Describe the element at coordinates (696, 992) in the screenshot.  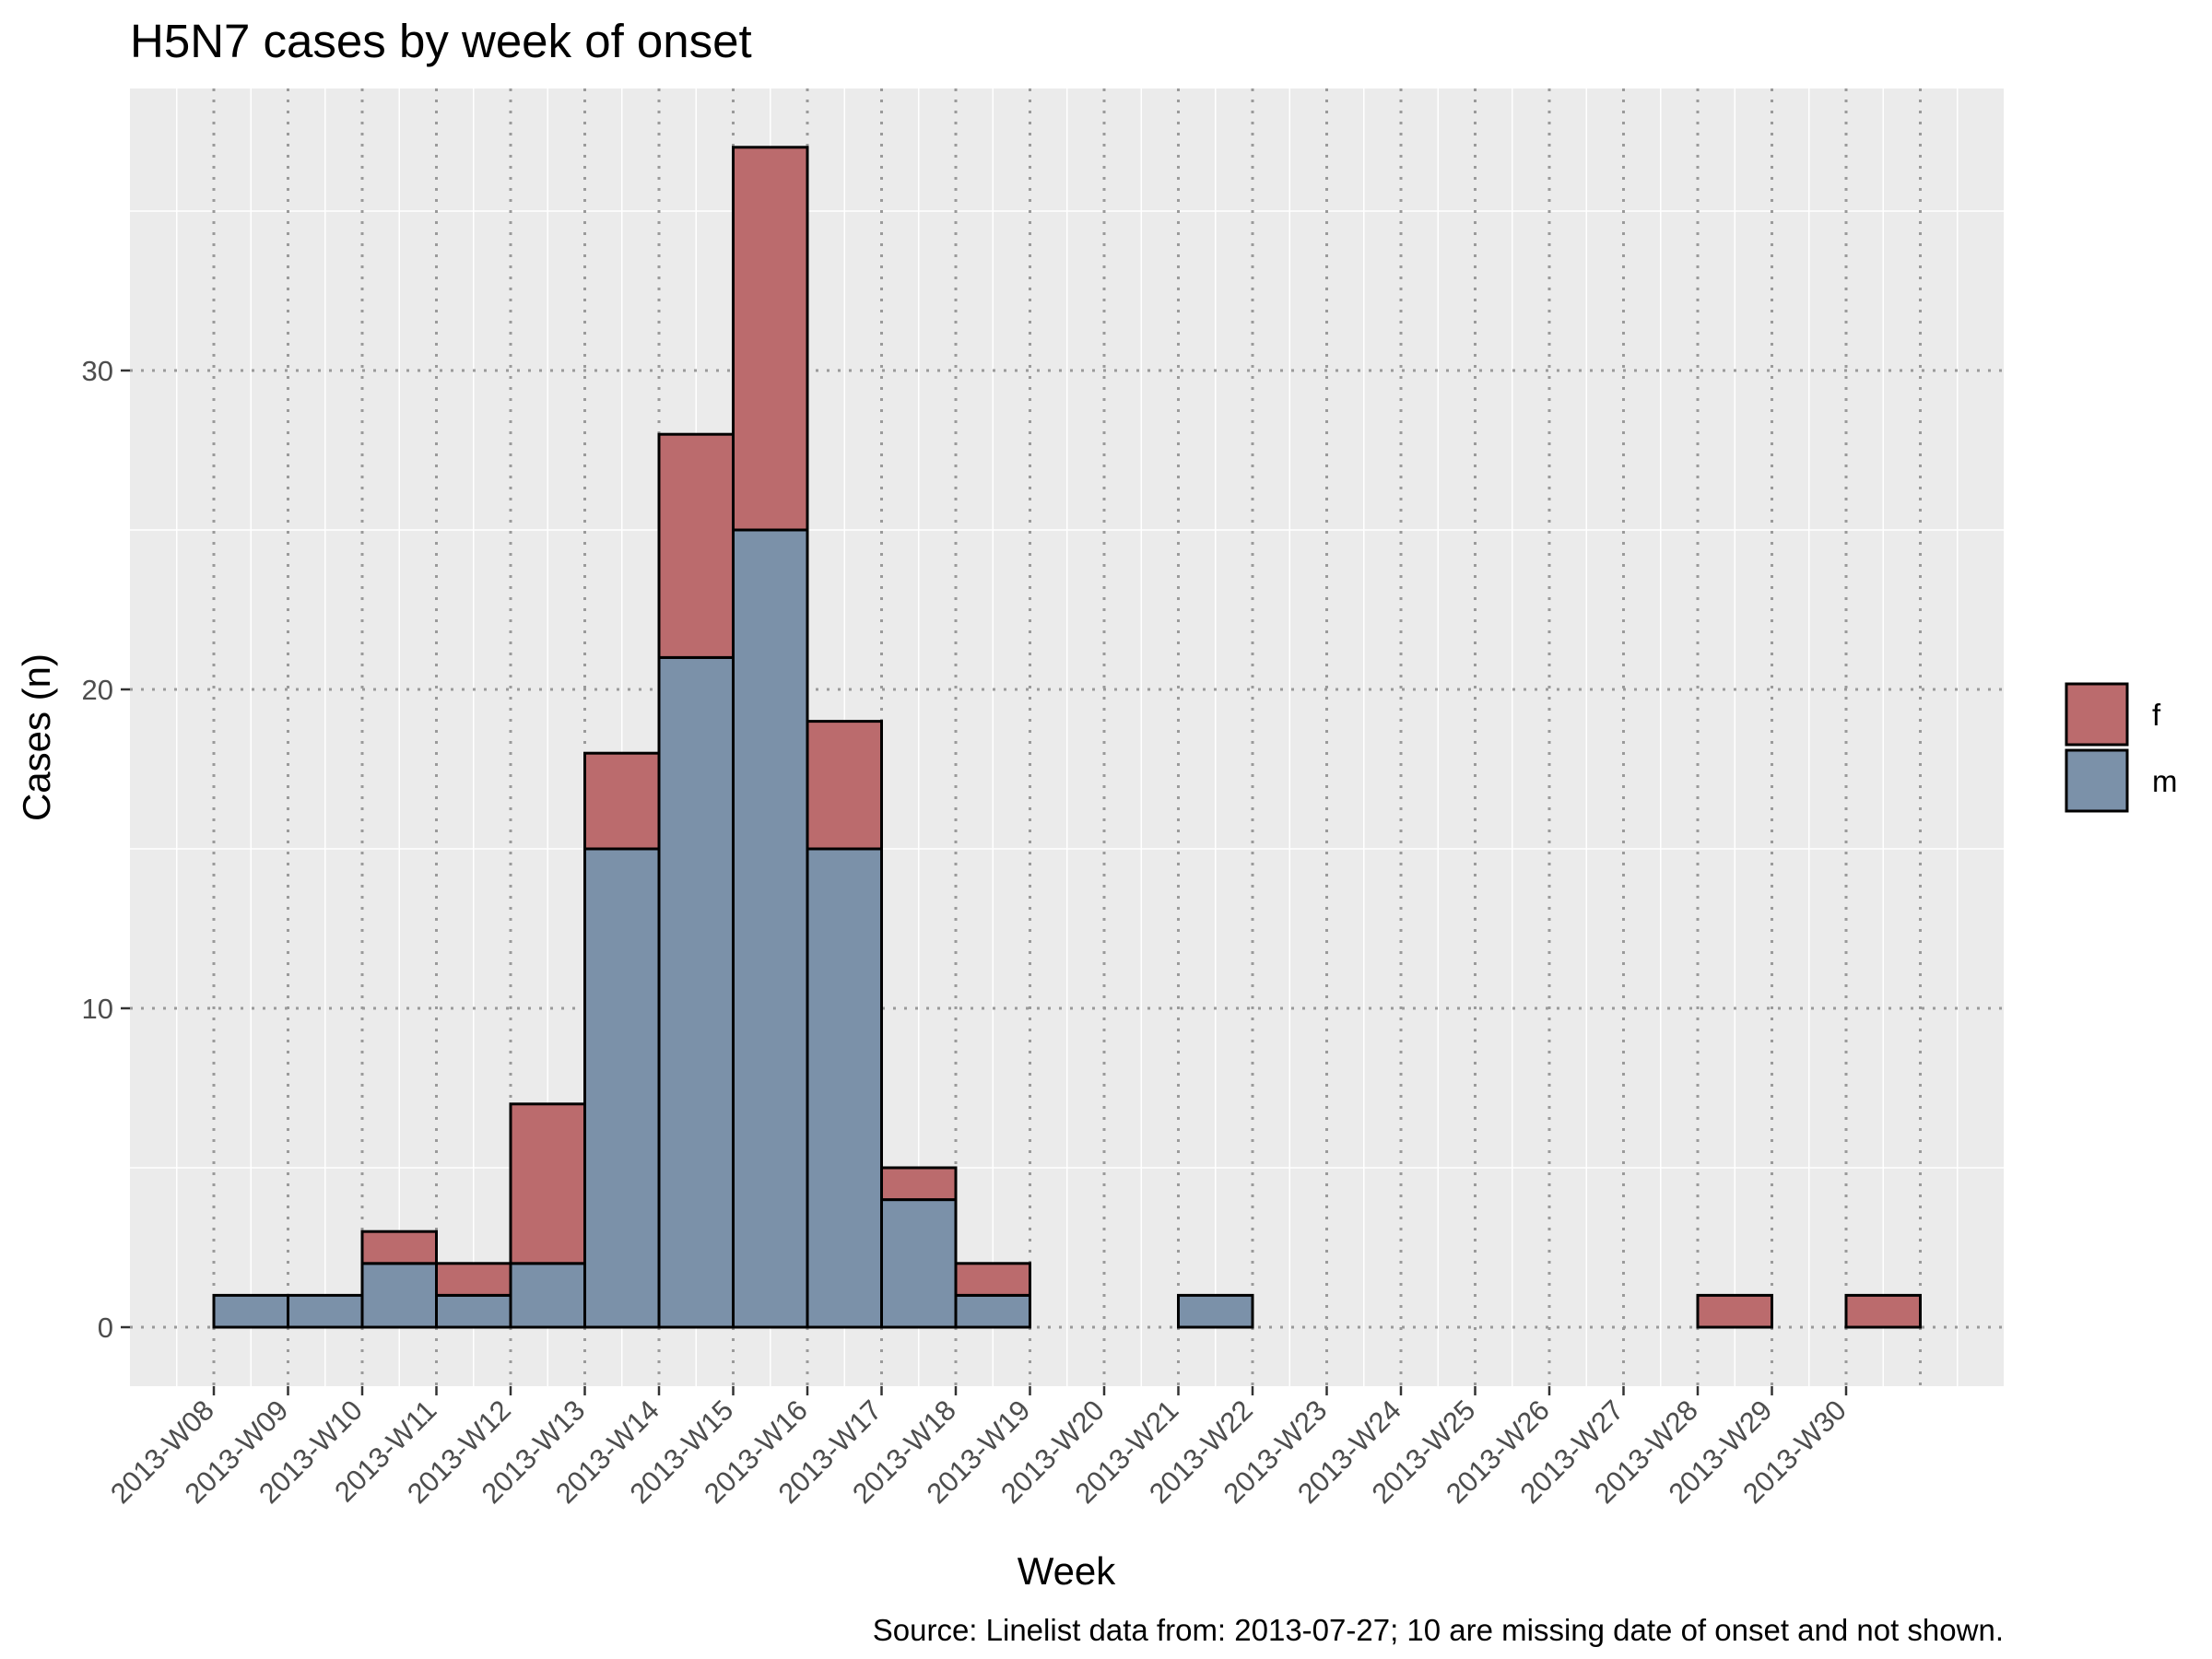
I see `bar-m-2013-W14` at that location.